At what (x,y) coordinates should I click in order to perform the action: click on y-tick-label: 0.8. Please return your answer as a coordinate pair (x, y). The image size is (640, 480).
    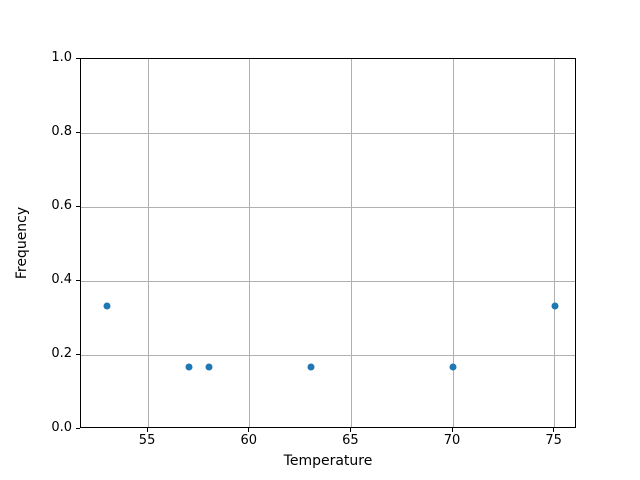
    Looking at the image, I should click on (61, 131).